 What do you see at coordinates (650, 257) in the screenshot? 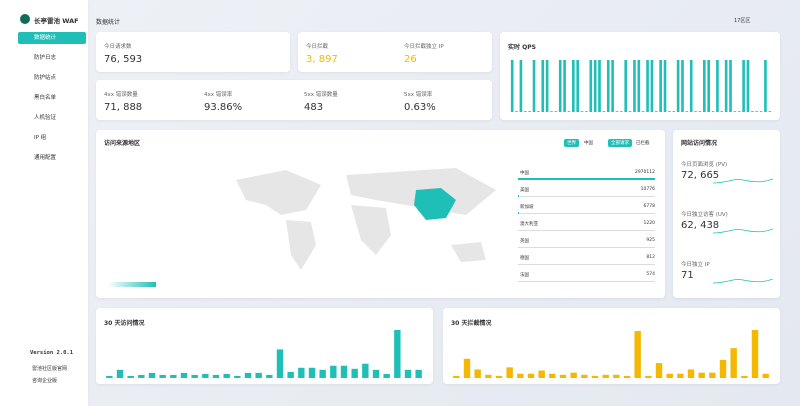
I see `region-count: 812` at bounding box center [650, 257].